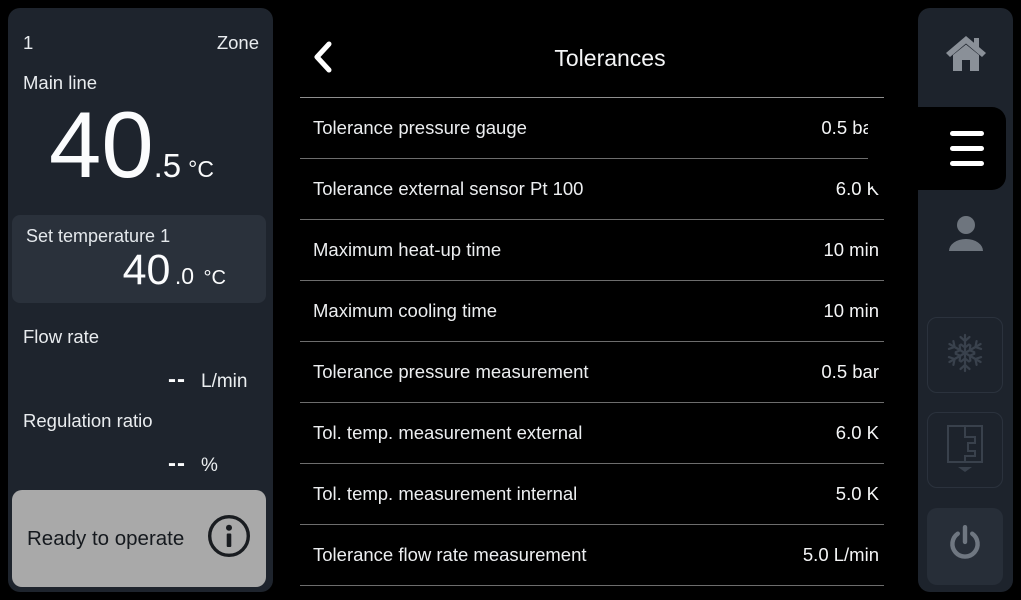 This screenshot has width=1021, height=600. What do you see at coordinates (88, 420) in the screenshot?
I see `regulation-ratio-label: Regulation ratio` at bounding box center [88, 420].